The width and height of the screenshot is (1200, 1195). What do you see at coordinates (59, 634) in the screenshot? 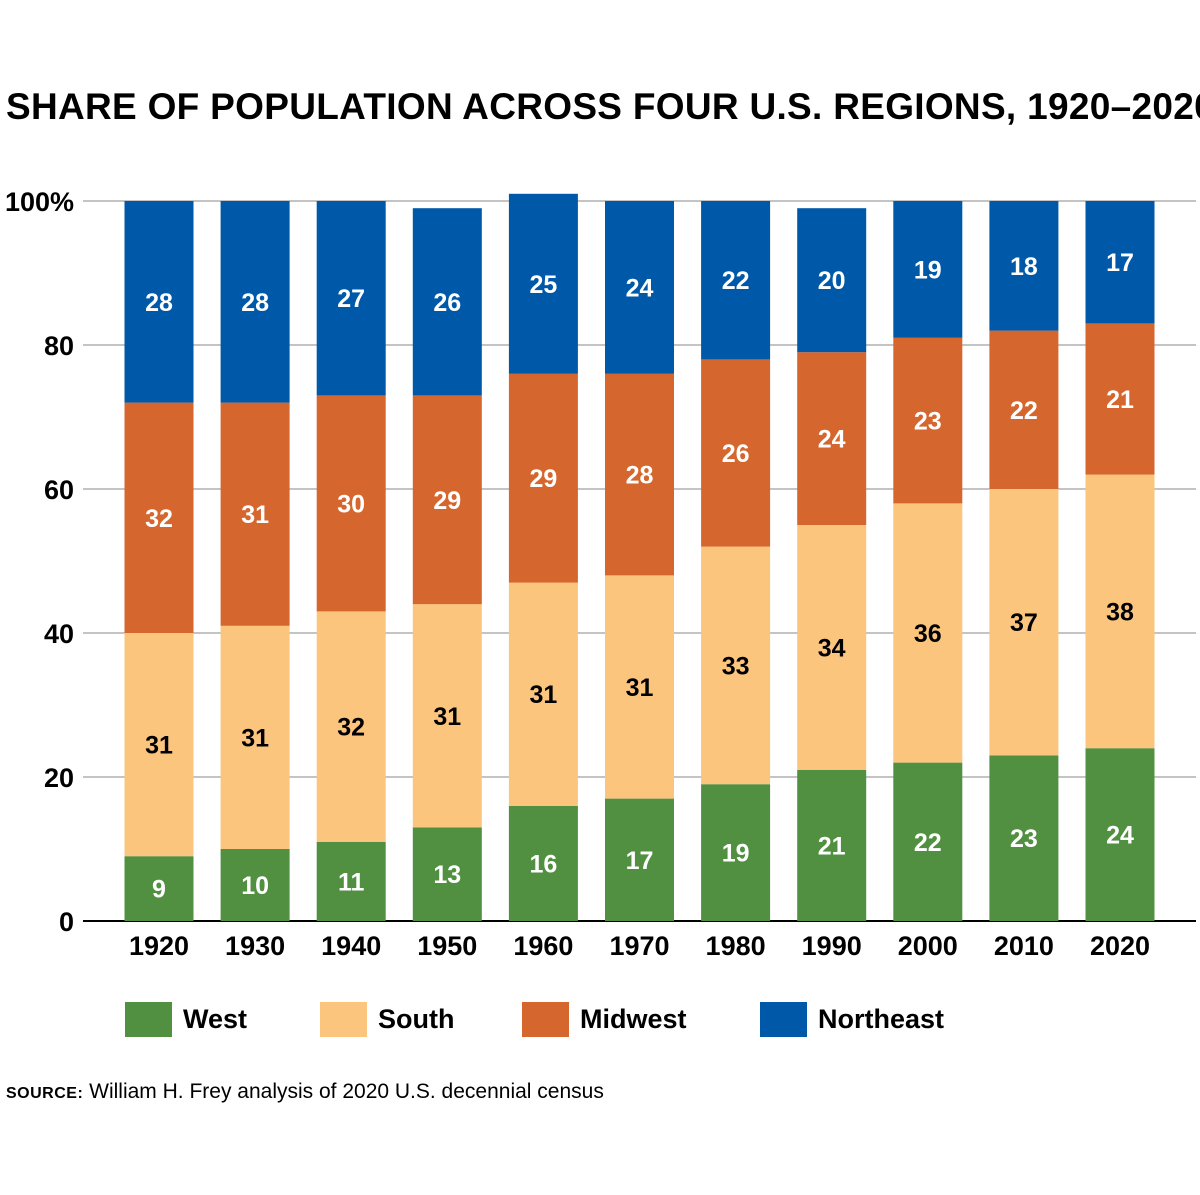
I see `y-tick-label-40: 40` at bounding box center [59, 634].